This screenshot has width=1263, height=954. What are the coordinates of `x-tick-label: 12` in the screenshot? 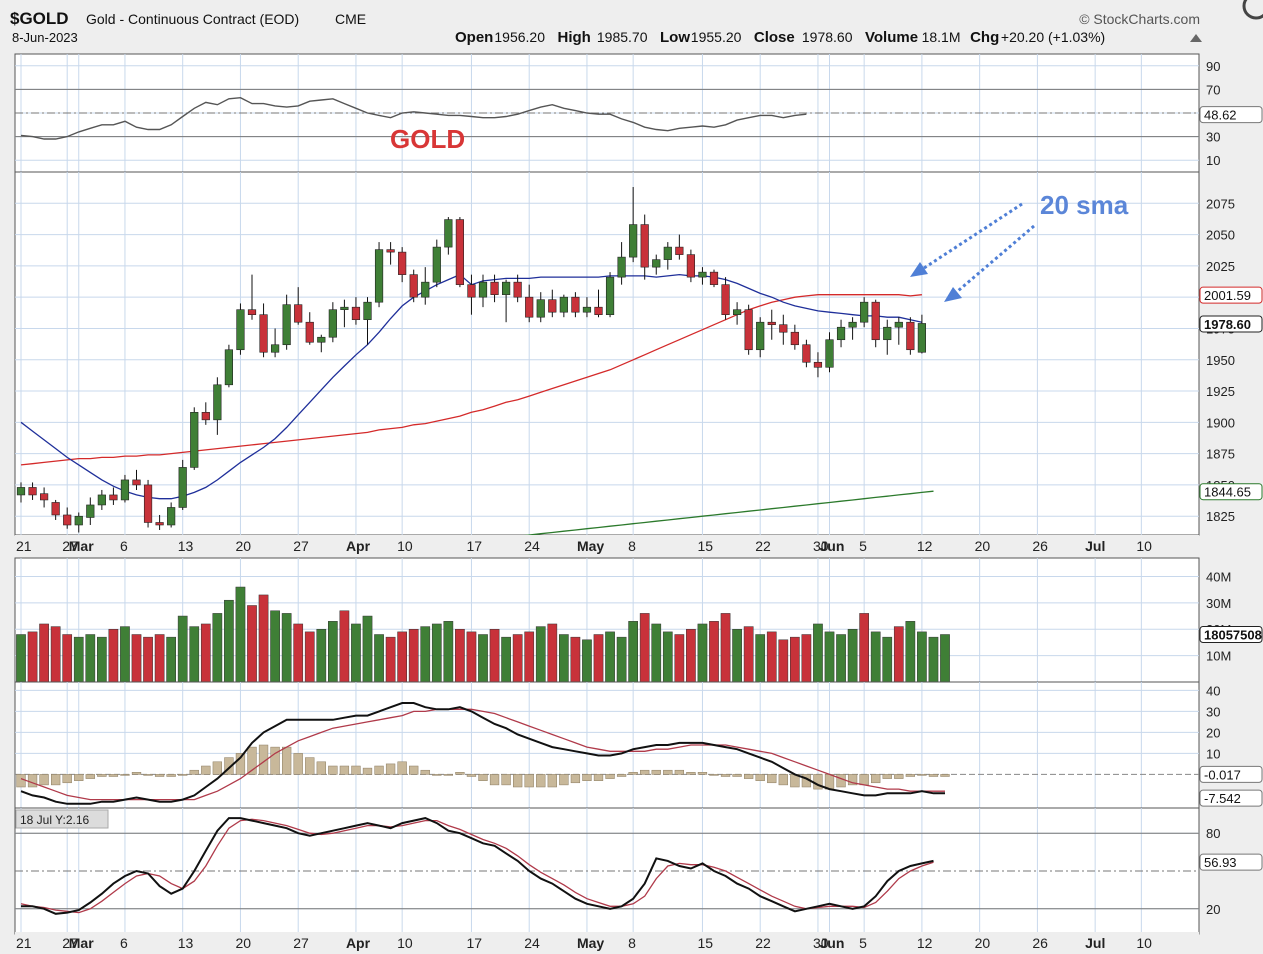 It's located at (925, 943).